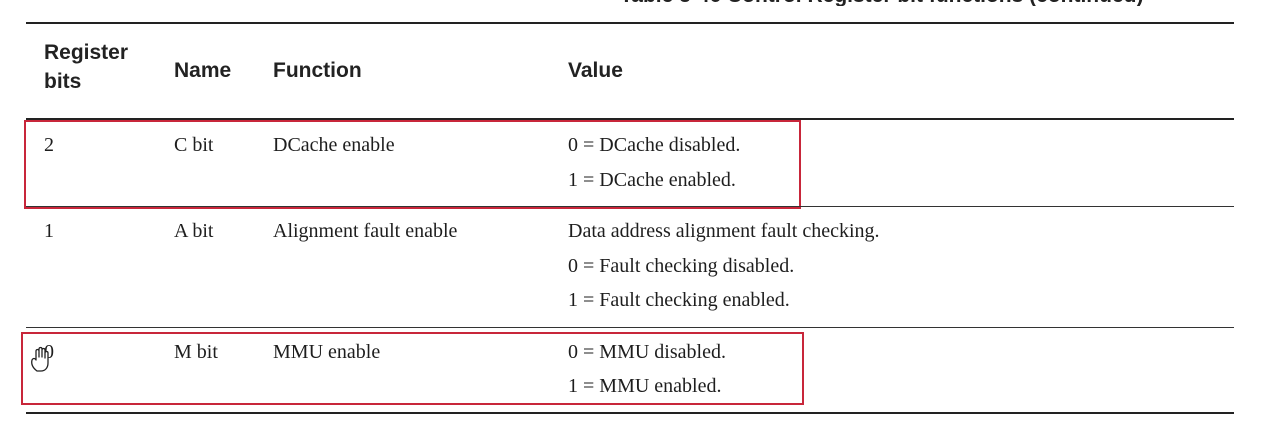 This screenshot has height=427, width=1261. Describe the element at coordinates (194, 145) in the screenshot. I see `row-name: C bit` at that location.